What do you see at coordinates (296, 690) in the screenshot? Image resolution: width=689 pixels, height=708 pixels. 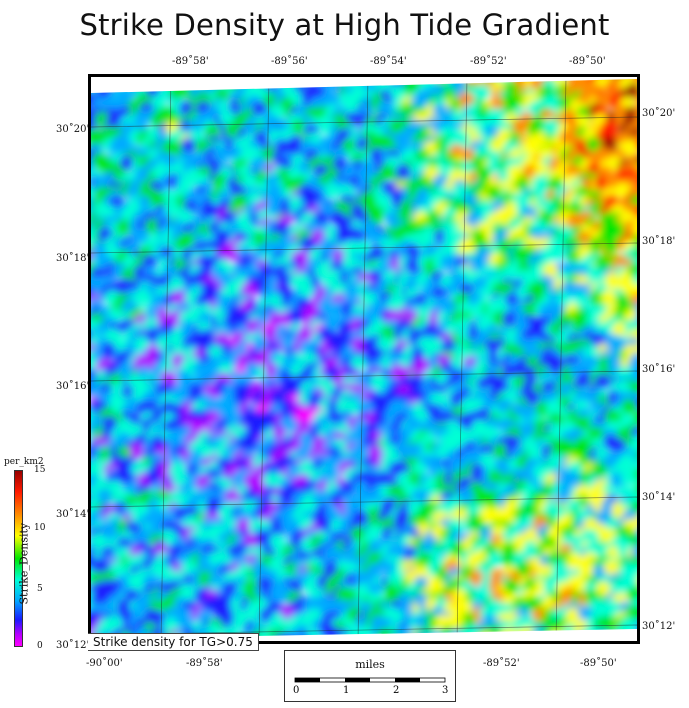 I see `scale-tick: 0` at bounding box center [296, 690].